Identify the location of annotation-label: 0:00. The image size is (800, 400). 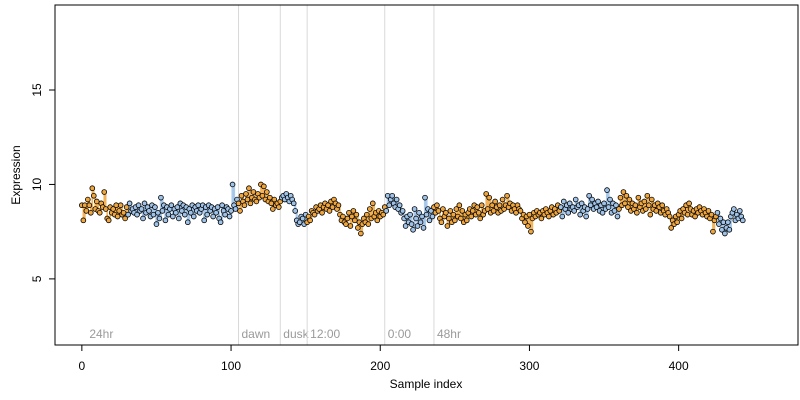
(400, 334).